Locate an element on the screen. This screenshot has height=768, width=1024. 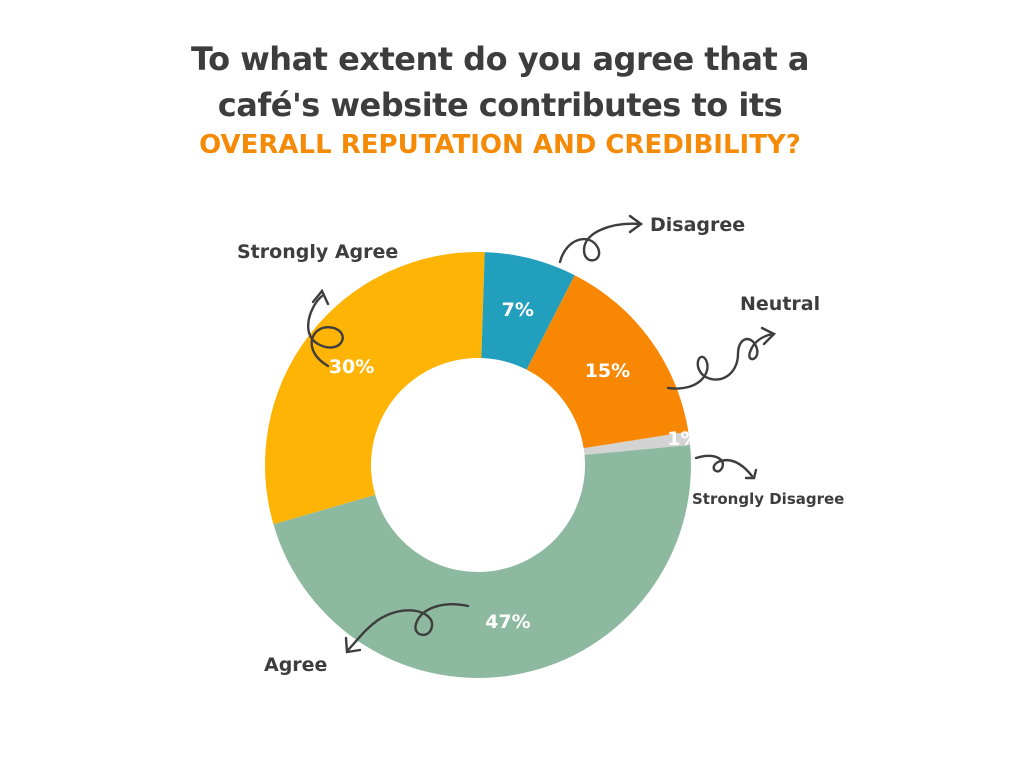
disagree-arrowhead-icon is located at coordinates (636, 224).